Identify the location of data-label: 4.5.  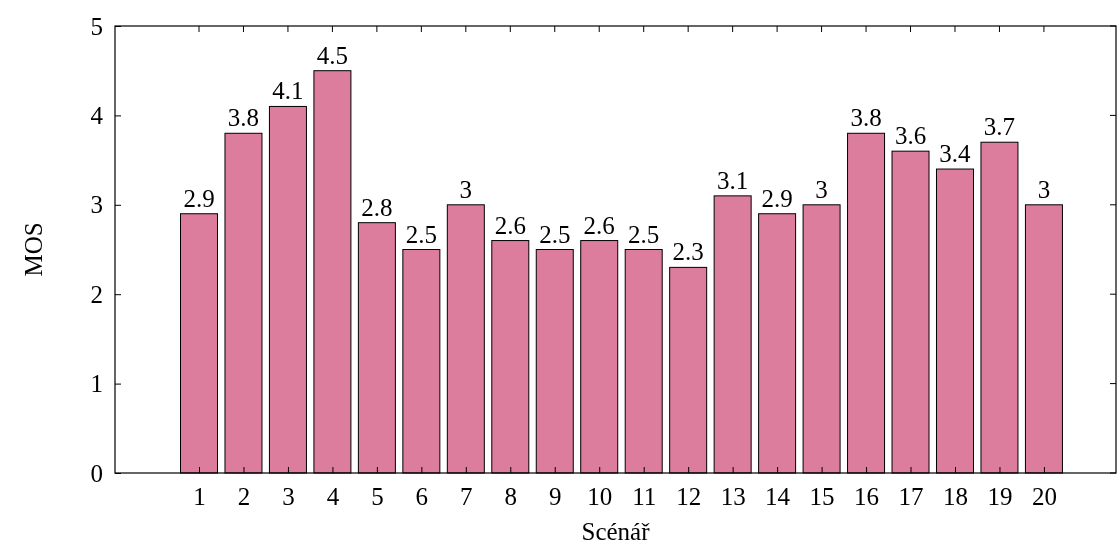
(332, 55).